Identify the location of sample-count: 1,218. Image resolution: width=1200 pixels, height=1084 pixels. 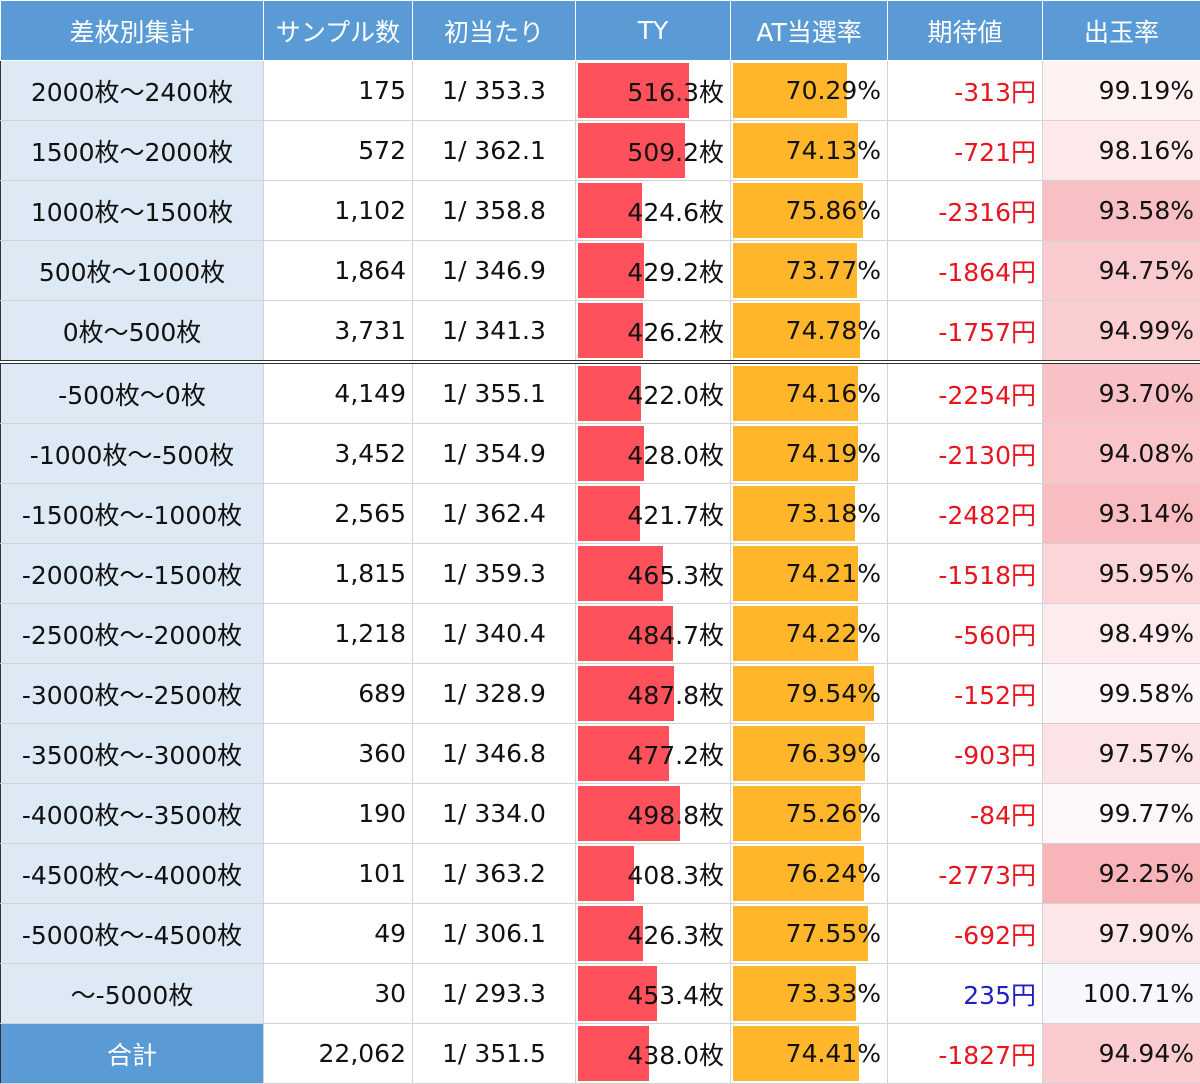
(338, 634).